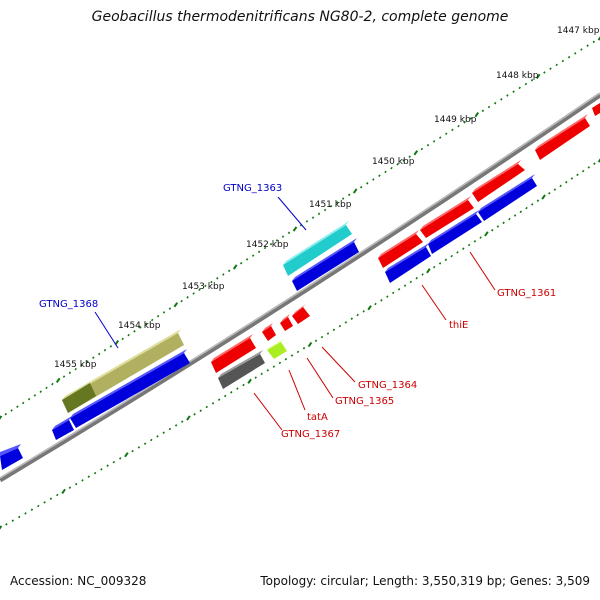  What do you see at coordinates (455, 120) in the screenshot?
I see `kbp-label-1449: 1449 kbp` at bounding box center [455, 120].